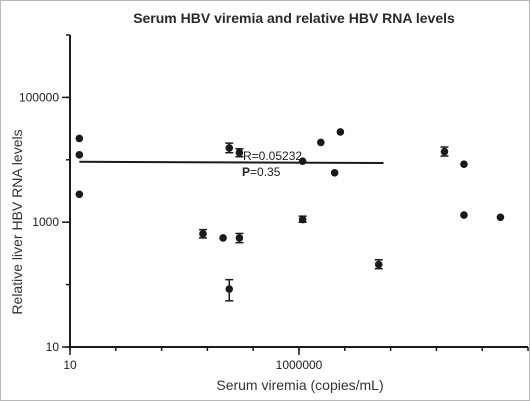 This screenshot has width=530, height=401. What do you see at coordinates (45, 222) in the screenshot?
I see `y-tick-label: 1000` at bounding box center [45, 222].